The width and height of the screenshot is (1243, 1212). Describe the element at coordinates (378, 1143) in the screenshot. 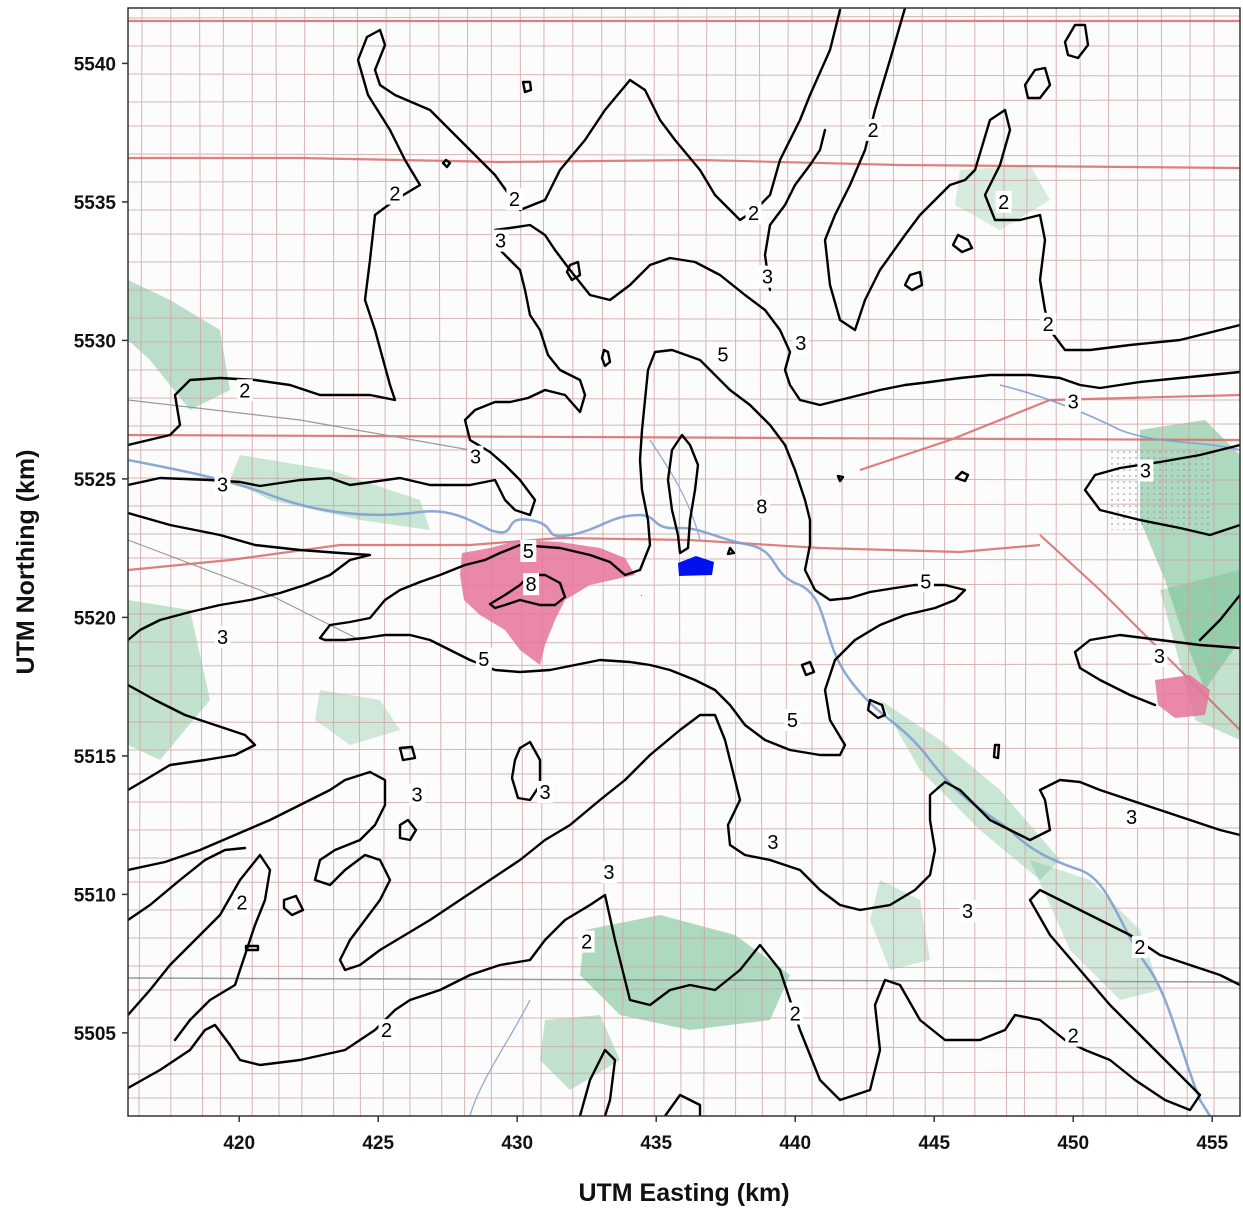

I see `x-tick-label: 425` at that location.